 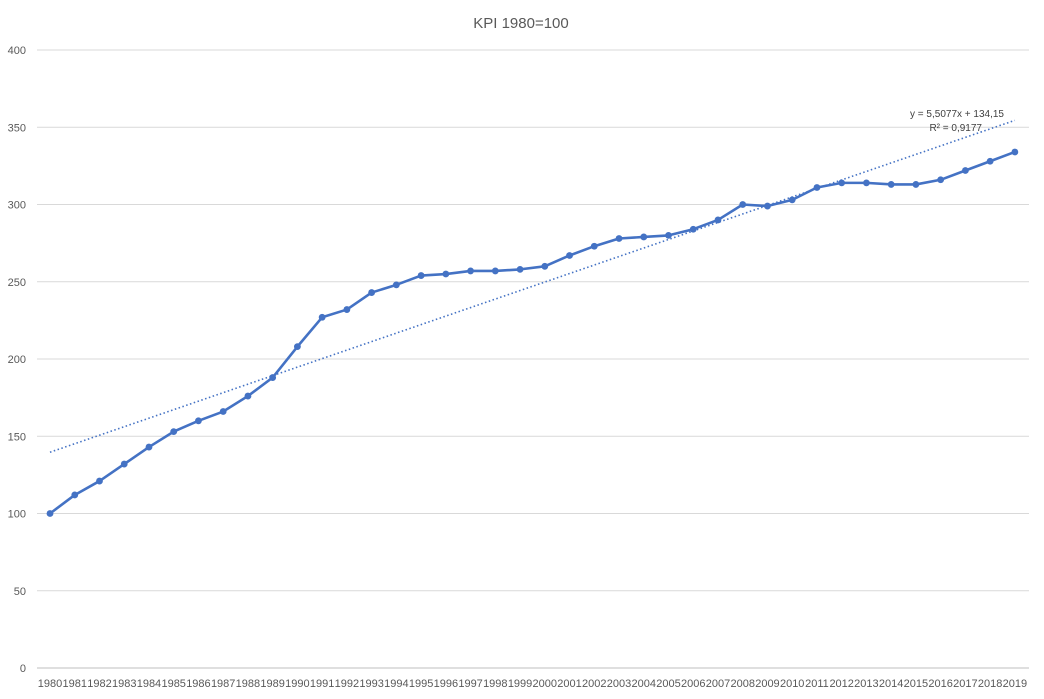 What do you see at coordinates (521, 23) in the screenshot?
I see `chart-title: KPI 1980=100` at bounding box center [521, 23].